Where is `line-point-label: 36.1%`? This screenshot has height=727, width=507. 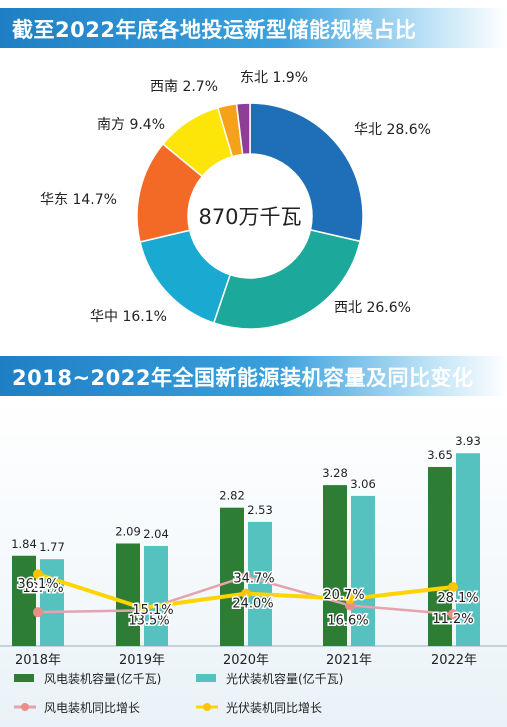
line-point-label: 36.1% is located at coordinates (37, 584).